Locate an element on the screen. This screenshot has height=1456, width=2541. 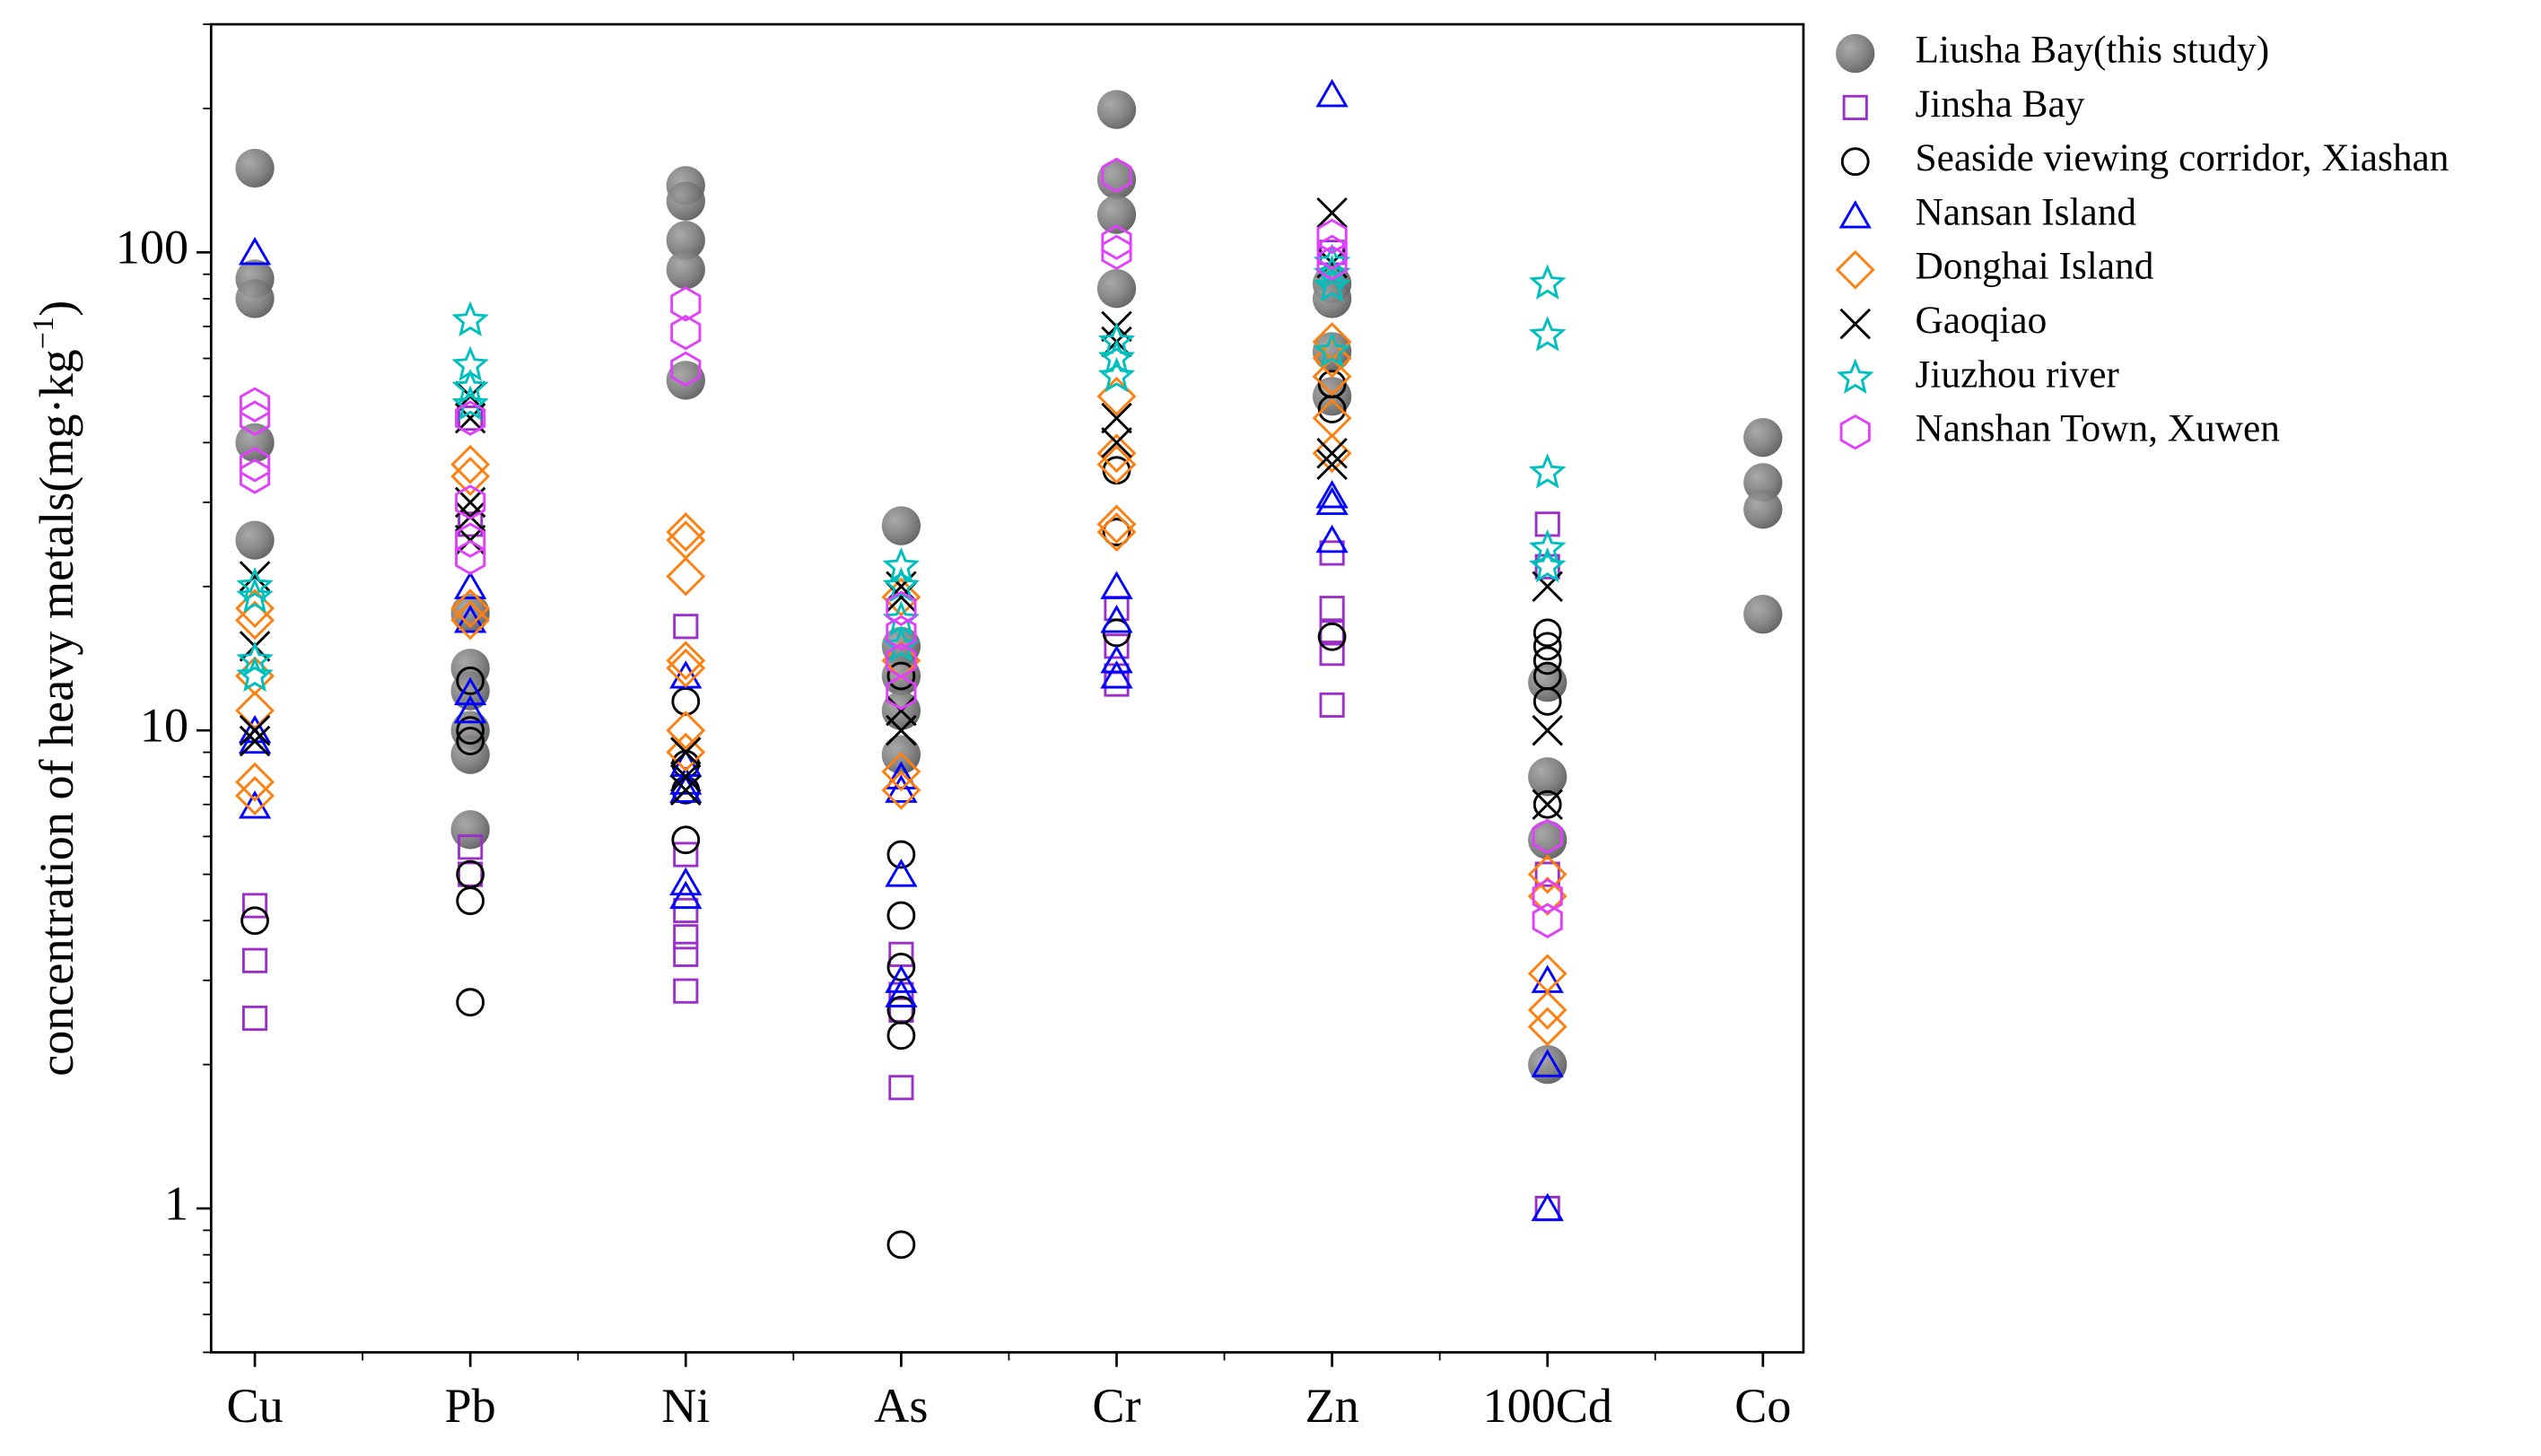
x-tick-label: 100Cd is located at coordinates (1546, 1406).